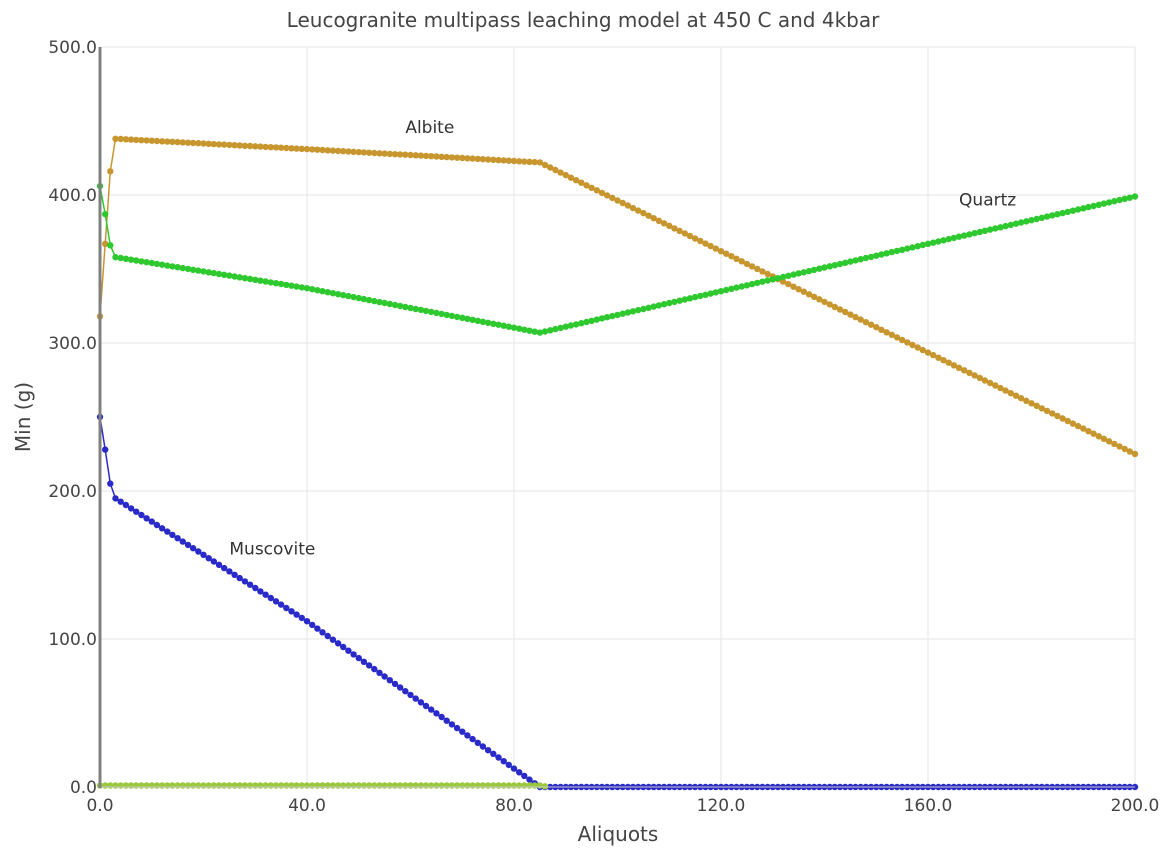 Image resolution: width=1164 pixels, height=851 pixels. I want to click on x-tick-label: 160.0, so click(928, 806).